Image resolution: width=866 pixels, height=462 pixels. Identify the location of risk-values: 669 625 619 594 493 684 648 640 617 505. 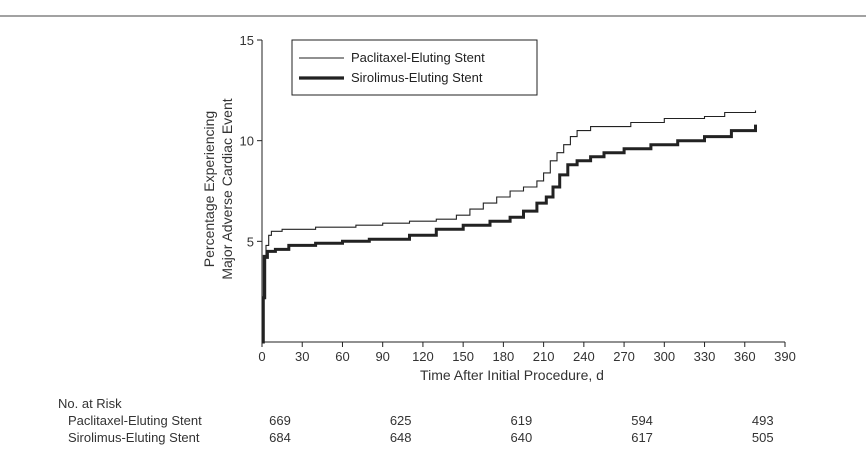
(521, 429).